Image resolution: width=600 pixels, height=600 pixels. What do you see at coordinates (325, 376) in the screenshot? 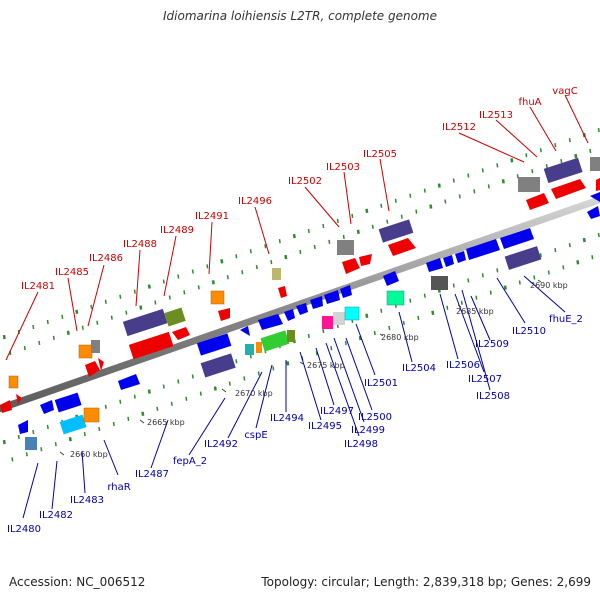
I see `leader-IL2497` at bounding box center [325, 376].